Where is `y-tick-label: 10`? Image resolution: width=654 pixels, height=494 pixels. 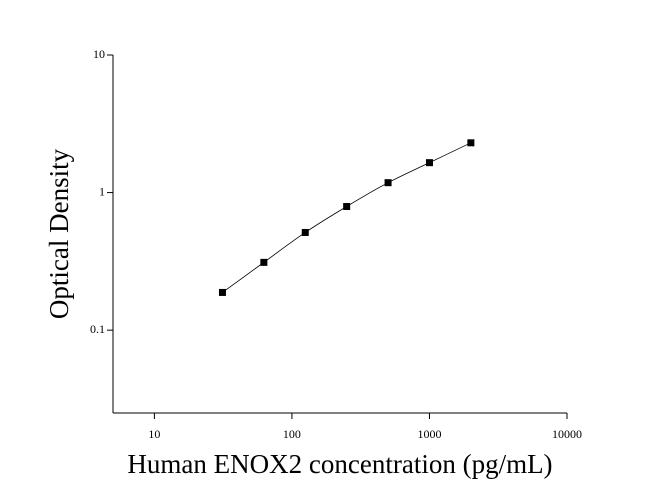
y-tick-label: 10 is located at coordinates (99, 54).